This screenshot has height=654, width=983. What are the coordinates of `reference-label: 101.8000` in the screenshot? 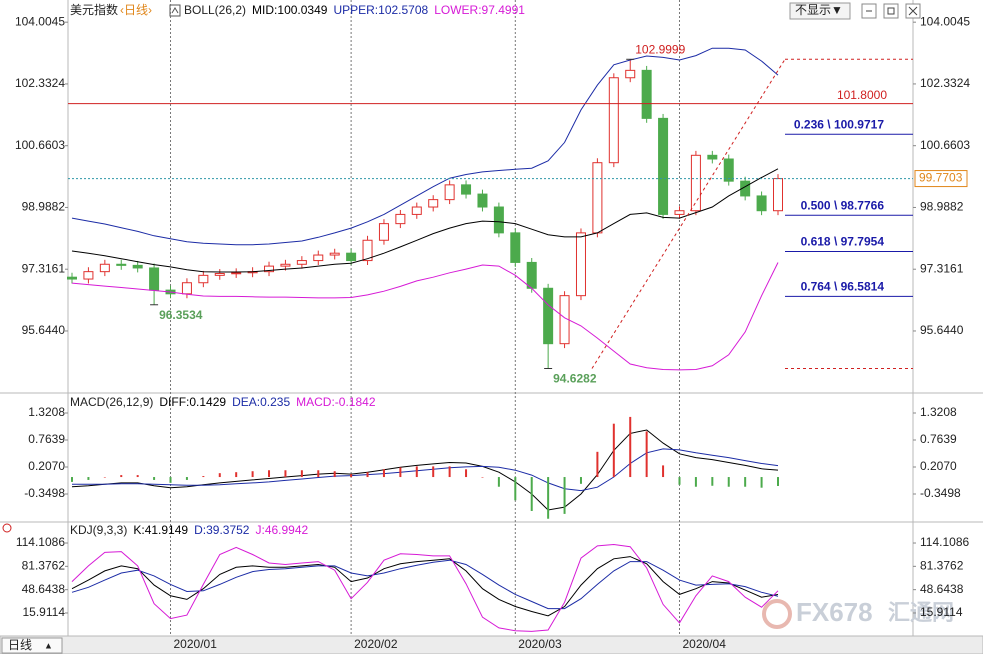 It's located at (862, 95).